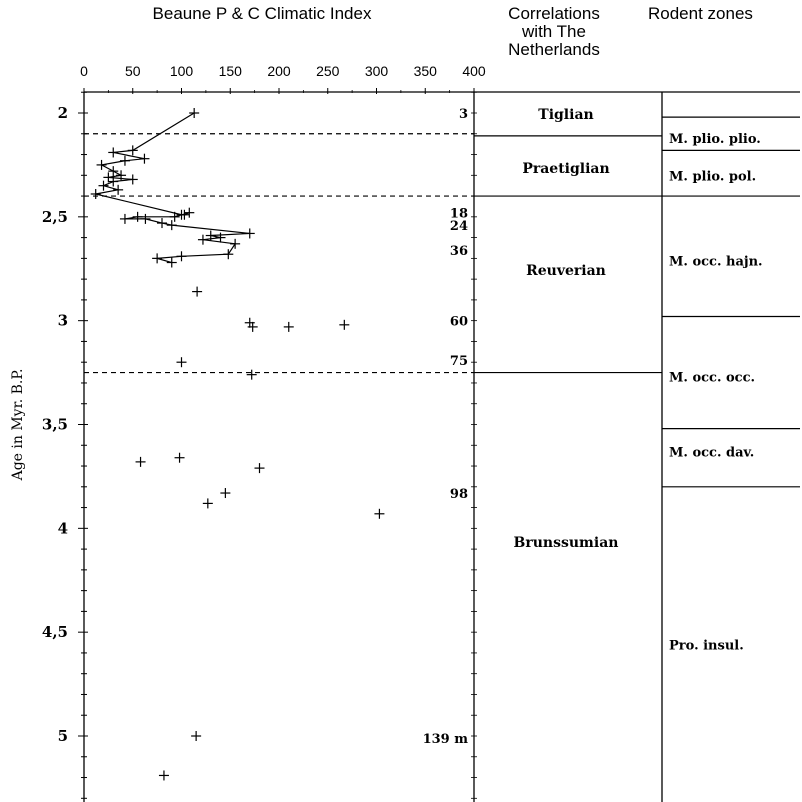  Describe the element at coordinates (84, 71) in the screenshot. I see `x-tick-label: 0` at that location.